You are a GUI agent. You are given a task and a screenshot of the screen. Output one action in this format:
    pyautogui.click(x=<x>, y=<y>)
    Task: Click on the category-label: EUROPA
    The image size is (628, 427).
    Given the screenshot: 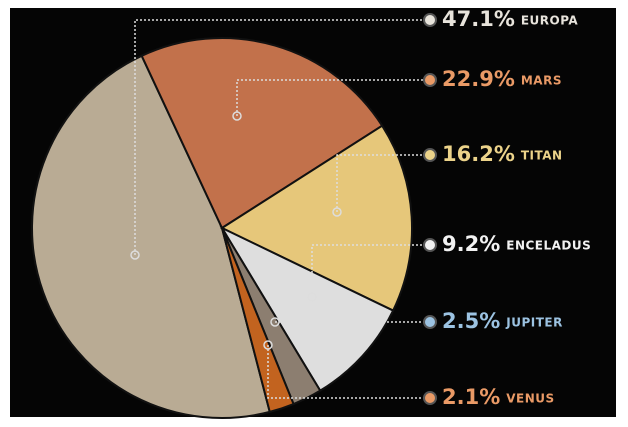 What is the action you would take?
    pyautogui.click(x=550, y=21)
    